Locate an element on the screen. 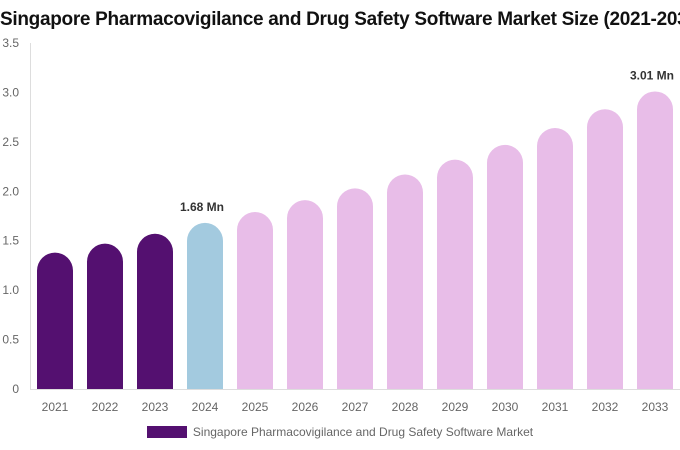 Image resolution: width=680 pixels, height=450 pixels. data-label: 1.68 Mn is located at coordinates (202, 207).